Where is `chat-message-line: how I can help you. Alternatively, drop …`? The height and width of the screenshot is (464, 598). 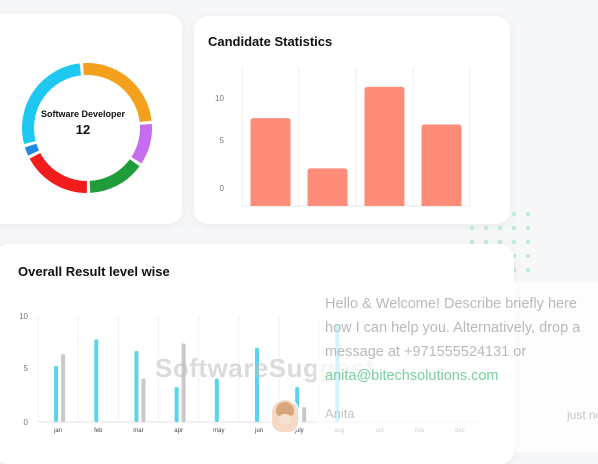 chat-message-line: how I can help you. Alternatively, drop … is located at coordinates (453, 328).